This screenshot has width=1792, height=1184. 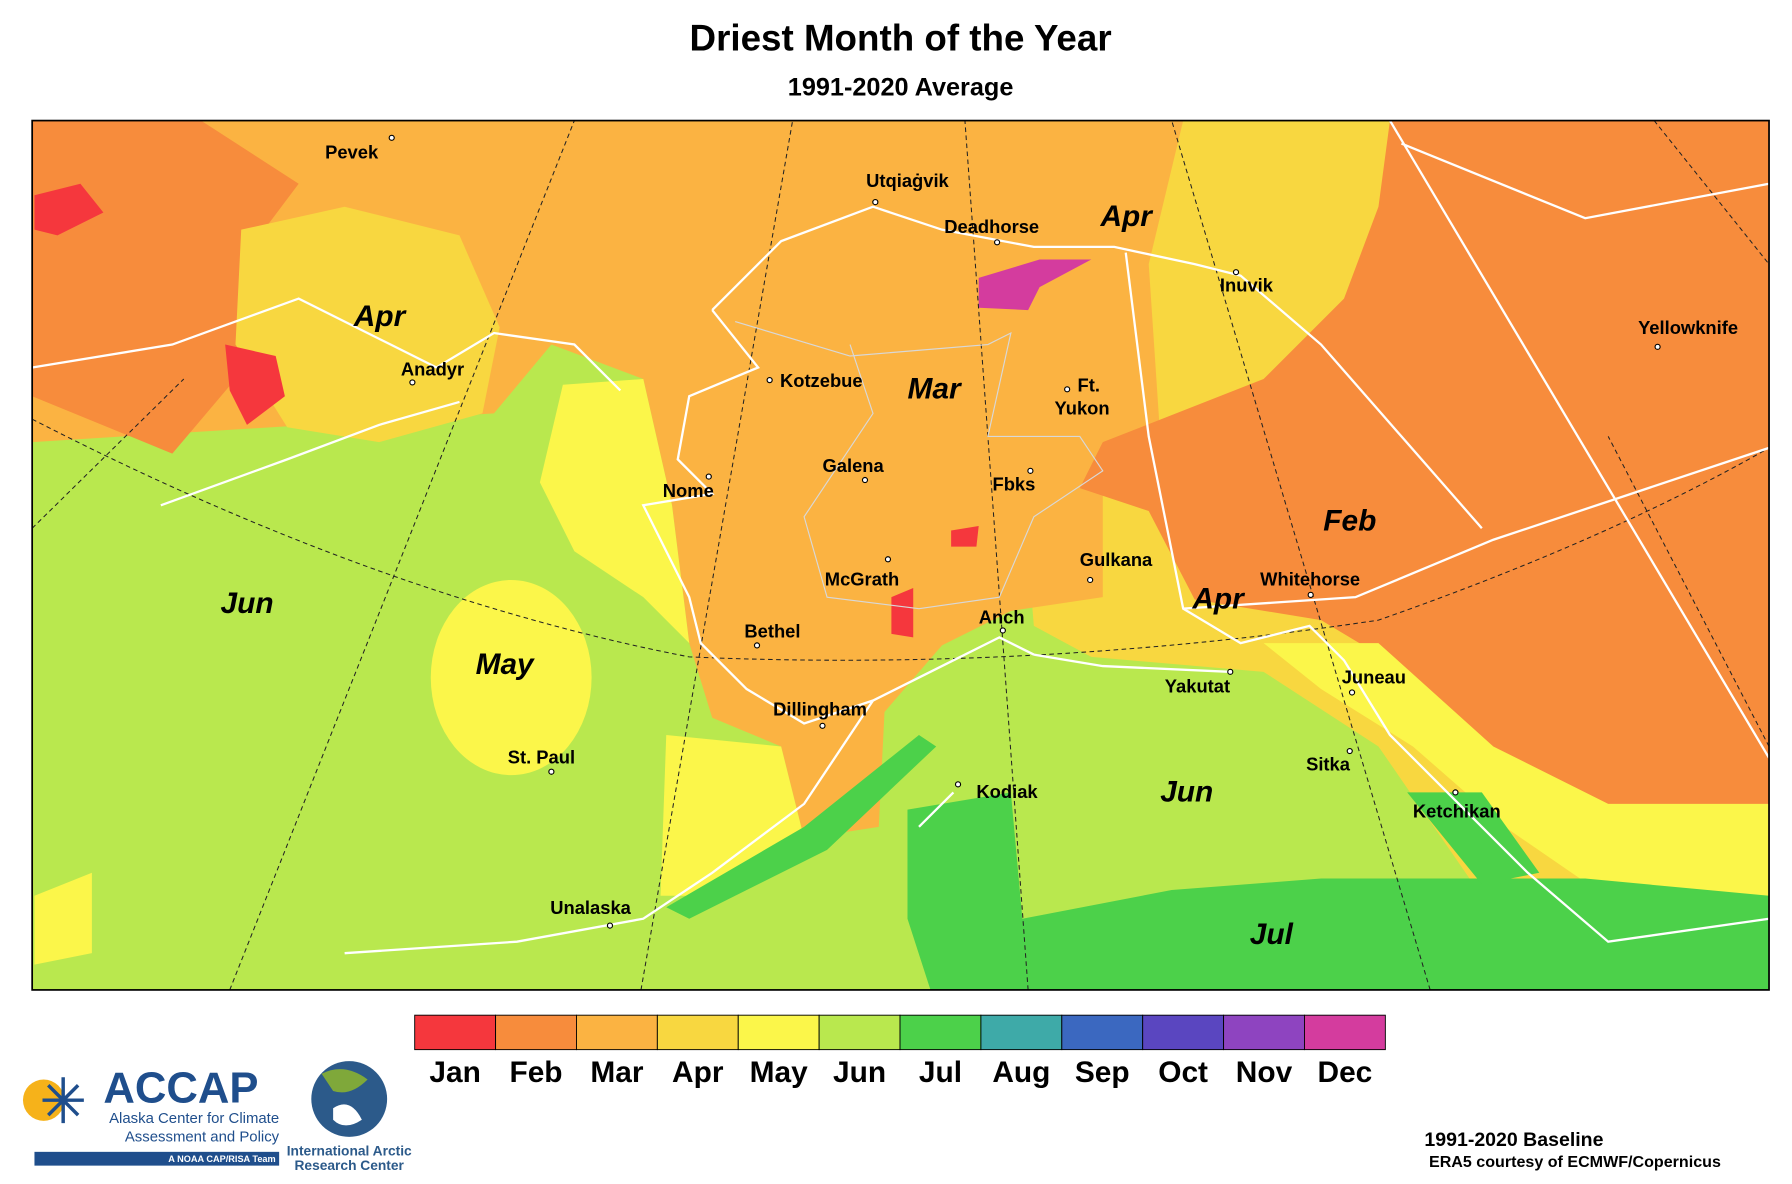 What do you see at coordinates (1272, 934) in the screenshot?
I see `region-label: Jul` at bounding box center [1272, 934].